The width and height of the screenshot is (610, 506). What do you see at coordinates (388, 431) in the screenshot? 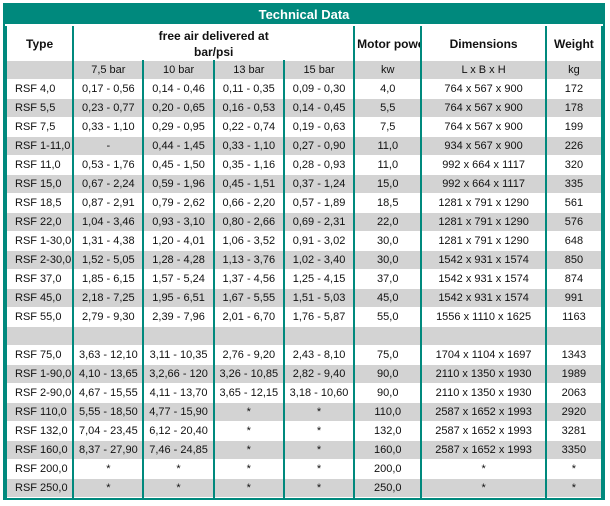
I see `value-cell: 132,0` at bounding box center [388, 431].